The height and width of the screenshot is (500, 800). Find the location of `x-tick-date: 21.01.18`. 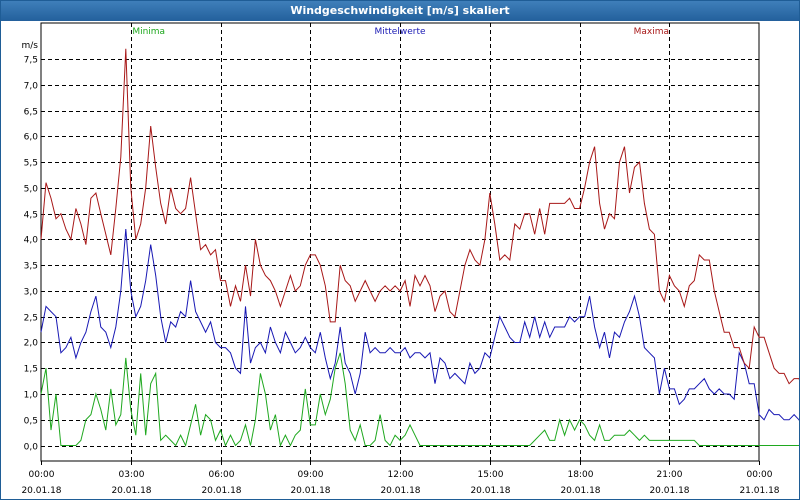

x-tick-date: 21.01.18 is located at coordinates (759, 491).